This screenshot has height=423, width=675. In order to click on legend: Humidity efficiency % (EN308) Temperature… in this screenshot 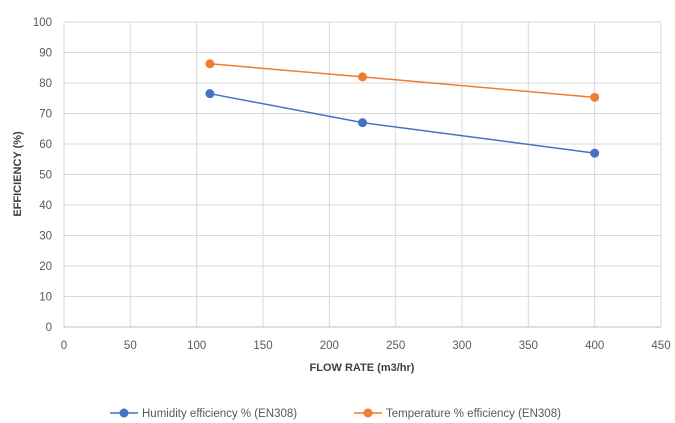, I will do `click(335, 414)`.